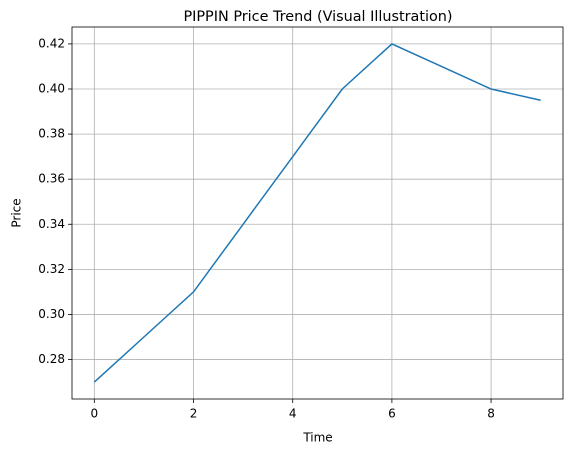 This screenshot has width=576, height=455. I want to click on x-axis-label: Time, so click(317, 438).